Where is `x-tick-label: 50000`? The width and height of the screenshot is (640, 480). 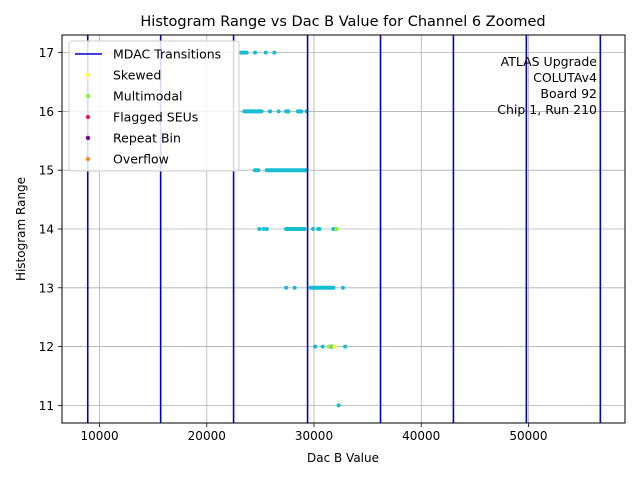 x-tick-label: 50000 is located at coordinates (528, 436).